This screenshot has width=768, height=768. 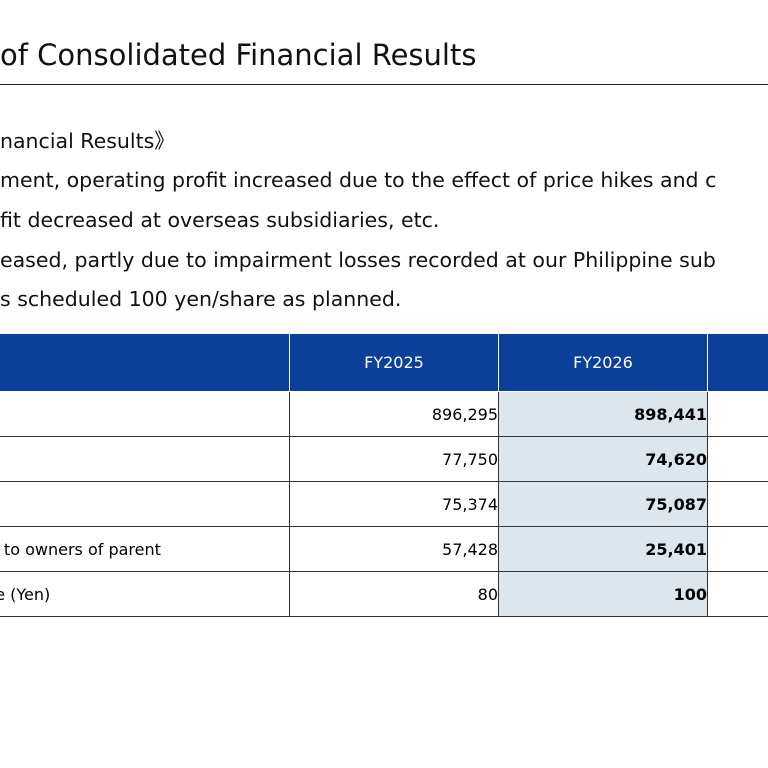 I want to click on table-row: re (Yen) 80 100, so click(x=384, y=594).